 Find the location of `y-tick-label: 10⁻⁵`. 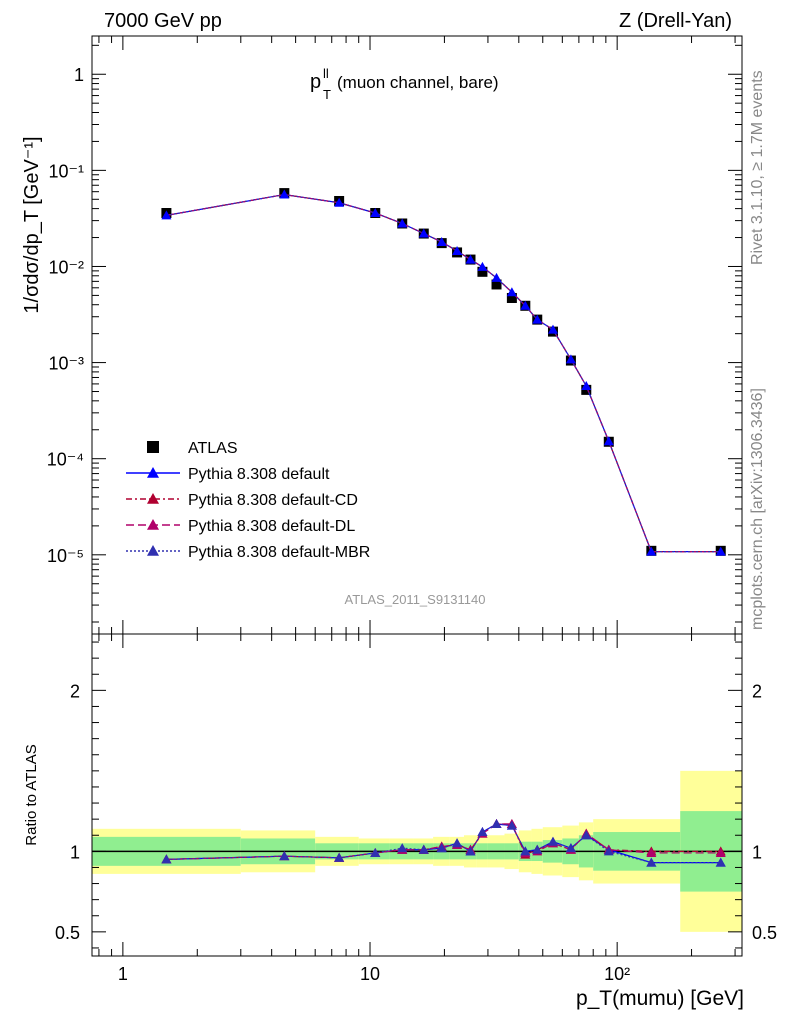

y-tick-label: 10⁻⁵ is located at coordinates (65, 556).